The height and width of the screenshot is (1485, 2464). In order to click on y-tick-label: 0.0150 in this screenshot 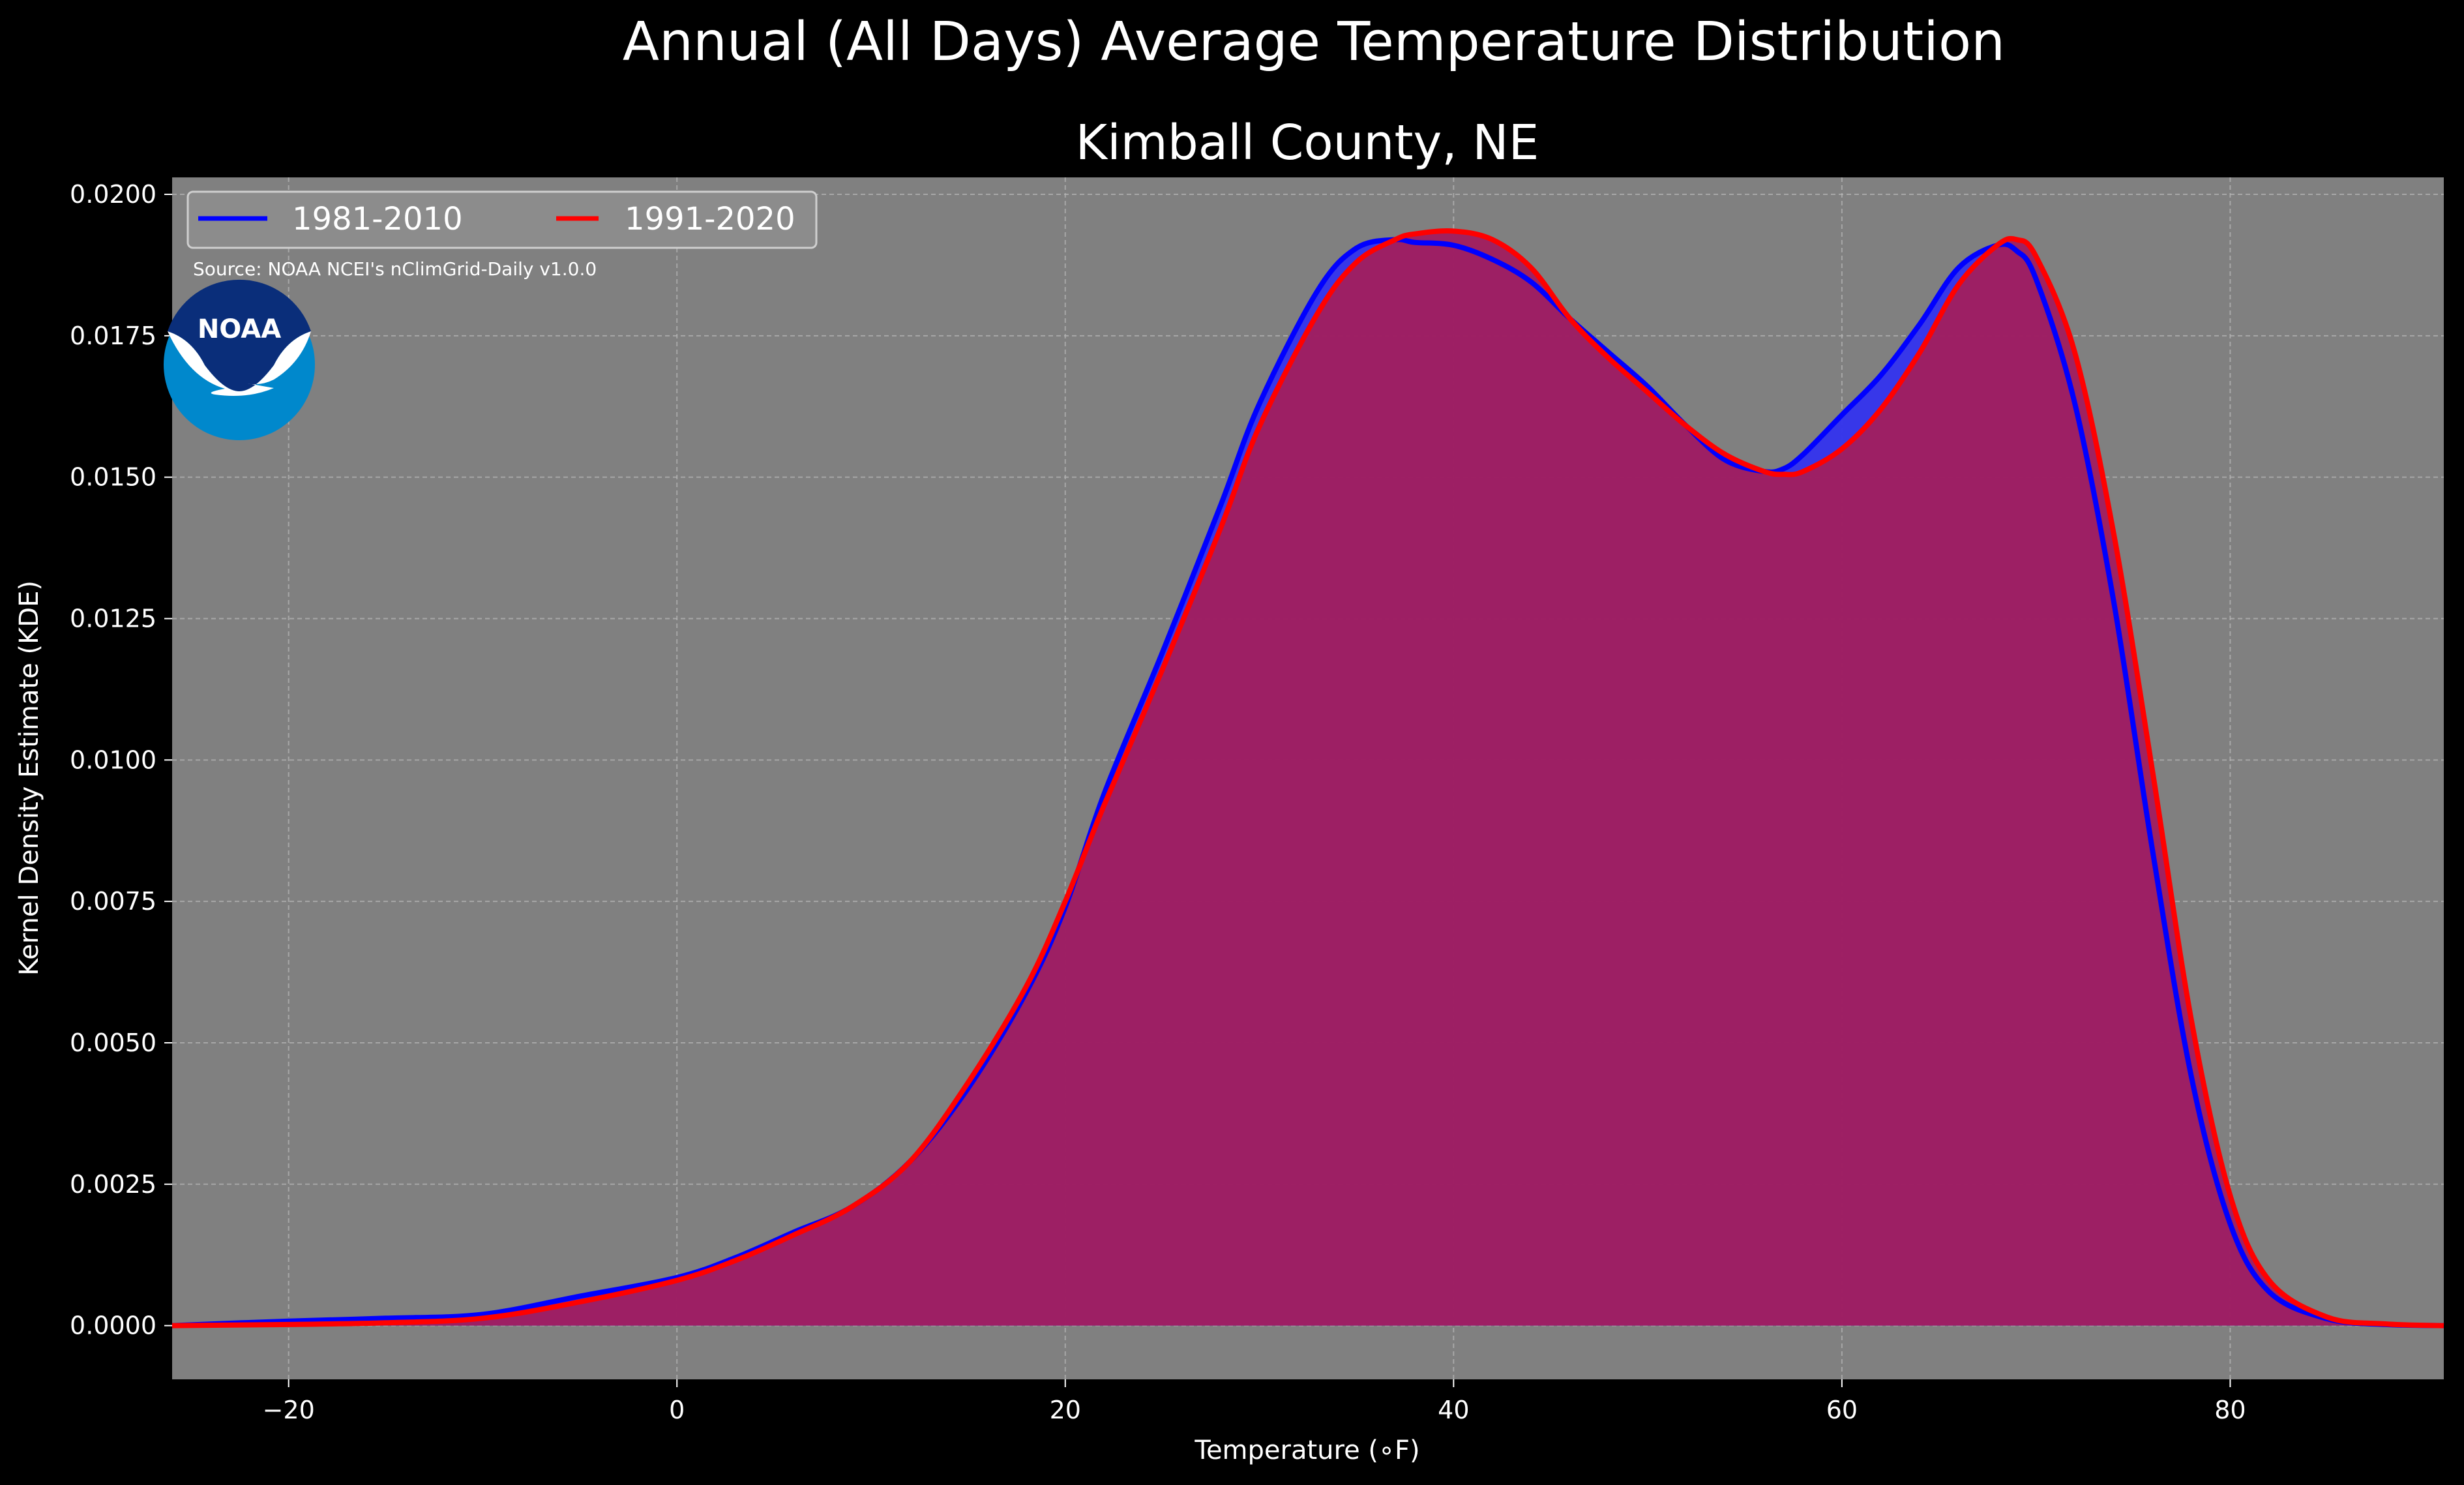, I will do `click(113, 478)`.